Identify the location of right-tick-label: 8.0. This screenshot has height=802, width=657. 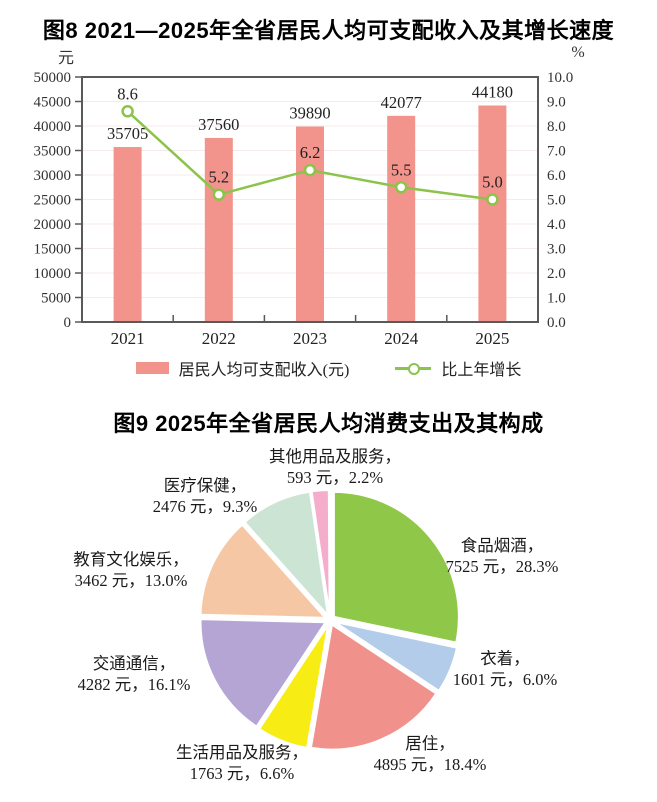
(556, 127).